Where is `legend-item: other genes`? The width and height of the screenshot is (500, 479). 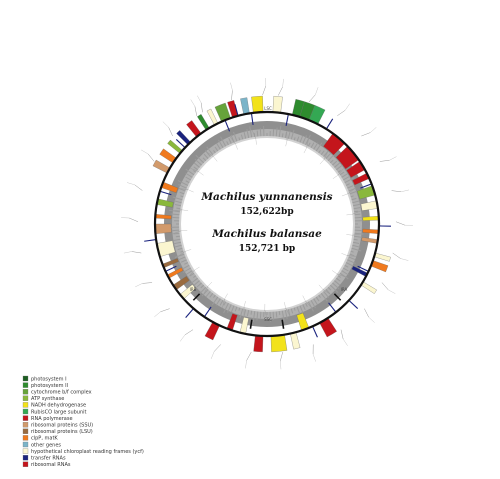
legend-item: other genes is located at coordinates (41, 444).